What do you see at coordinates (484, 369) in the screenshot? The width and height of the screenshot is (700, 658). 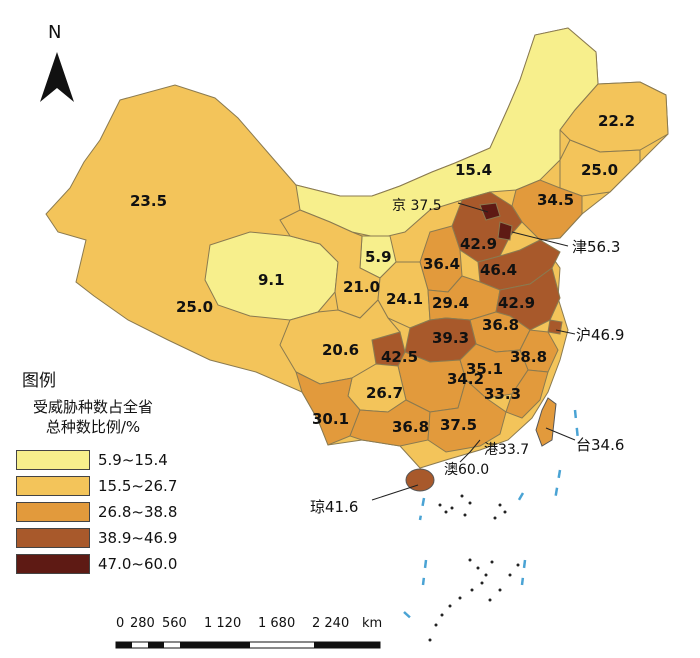 I see `label-jiangxi: 35.1` at bounding box center [484, 369].